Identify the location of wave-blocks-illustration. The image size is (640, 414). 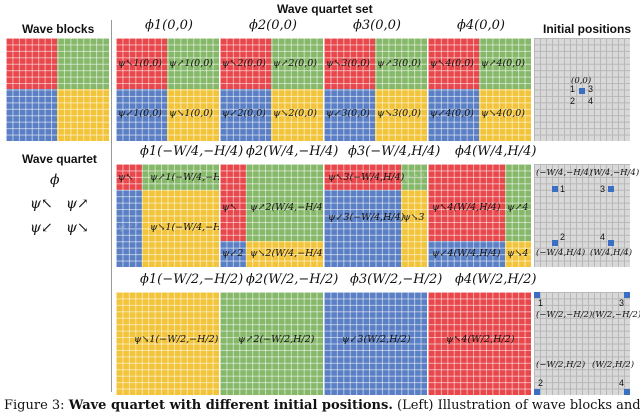
(57, 89).